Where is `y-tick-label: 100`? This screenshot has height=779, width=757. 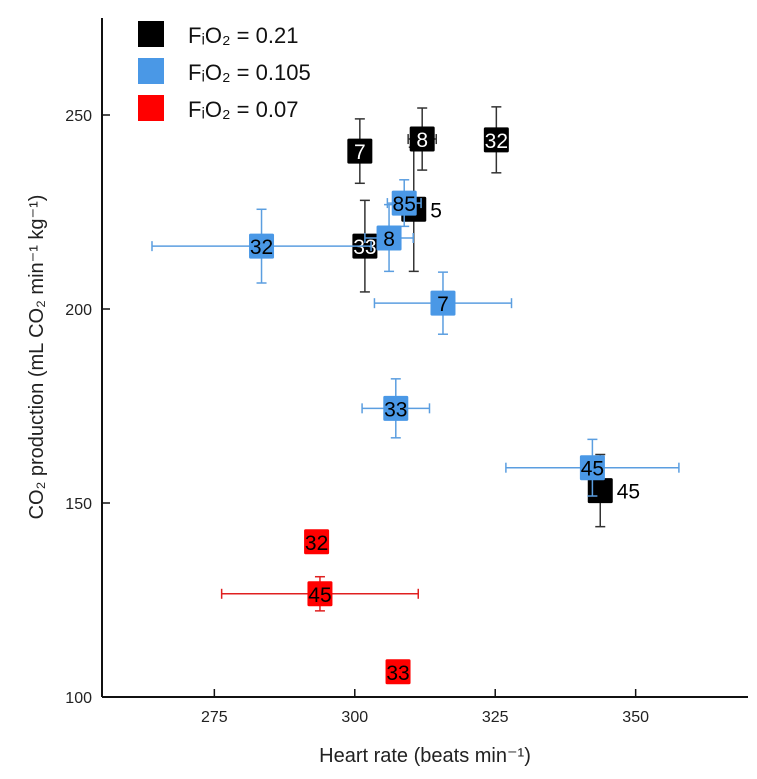 y-tick-label: 100 is located at coordinates (78, 698).